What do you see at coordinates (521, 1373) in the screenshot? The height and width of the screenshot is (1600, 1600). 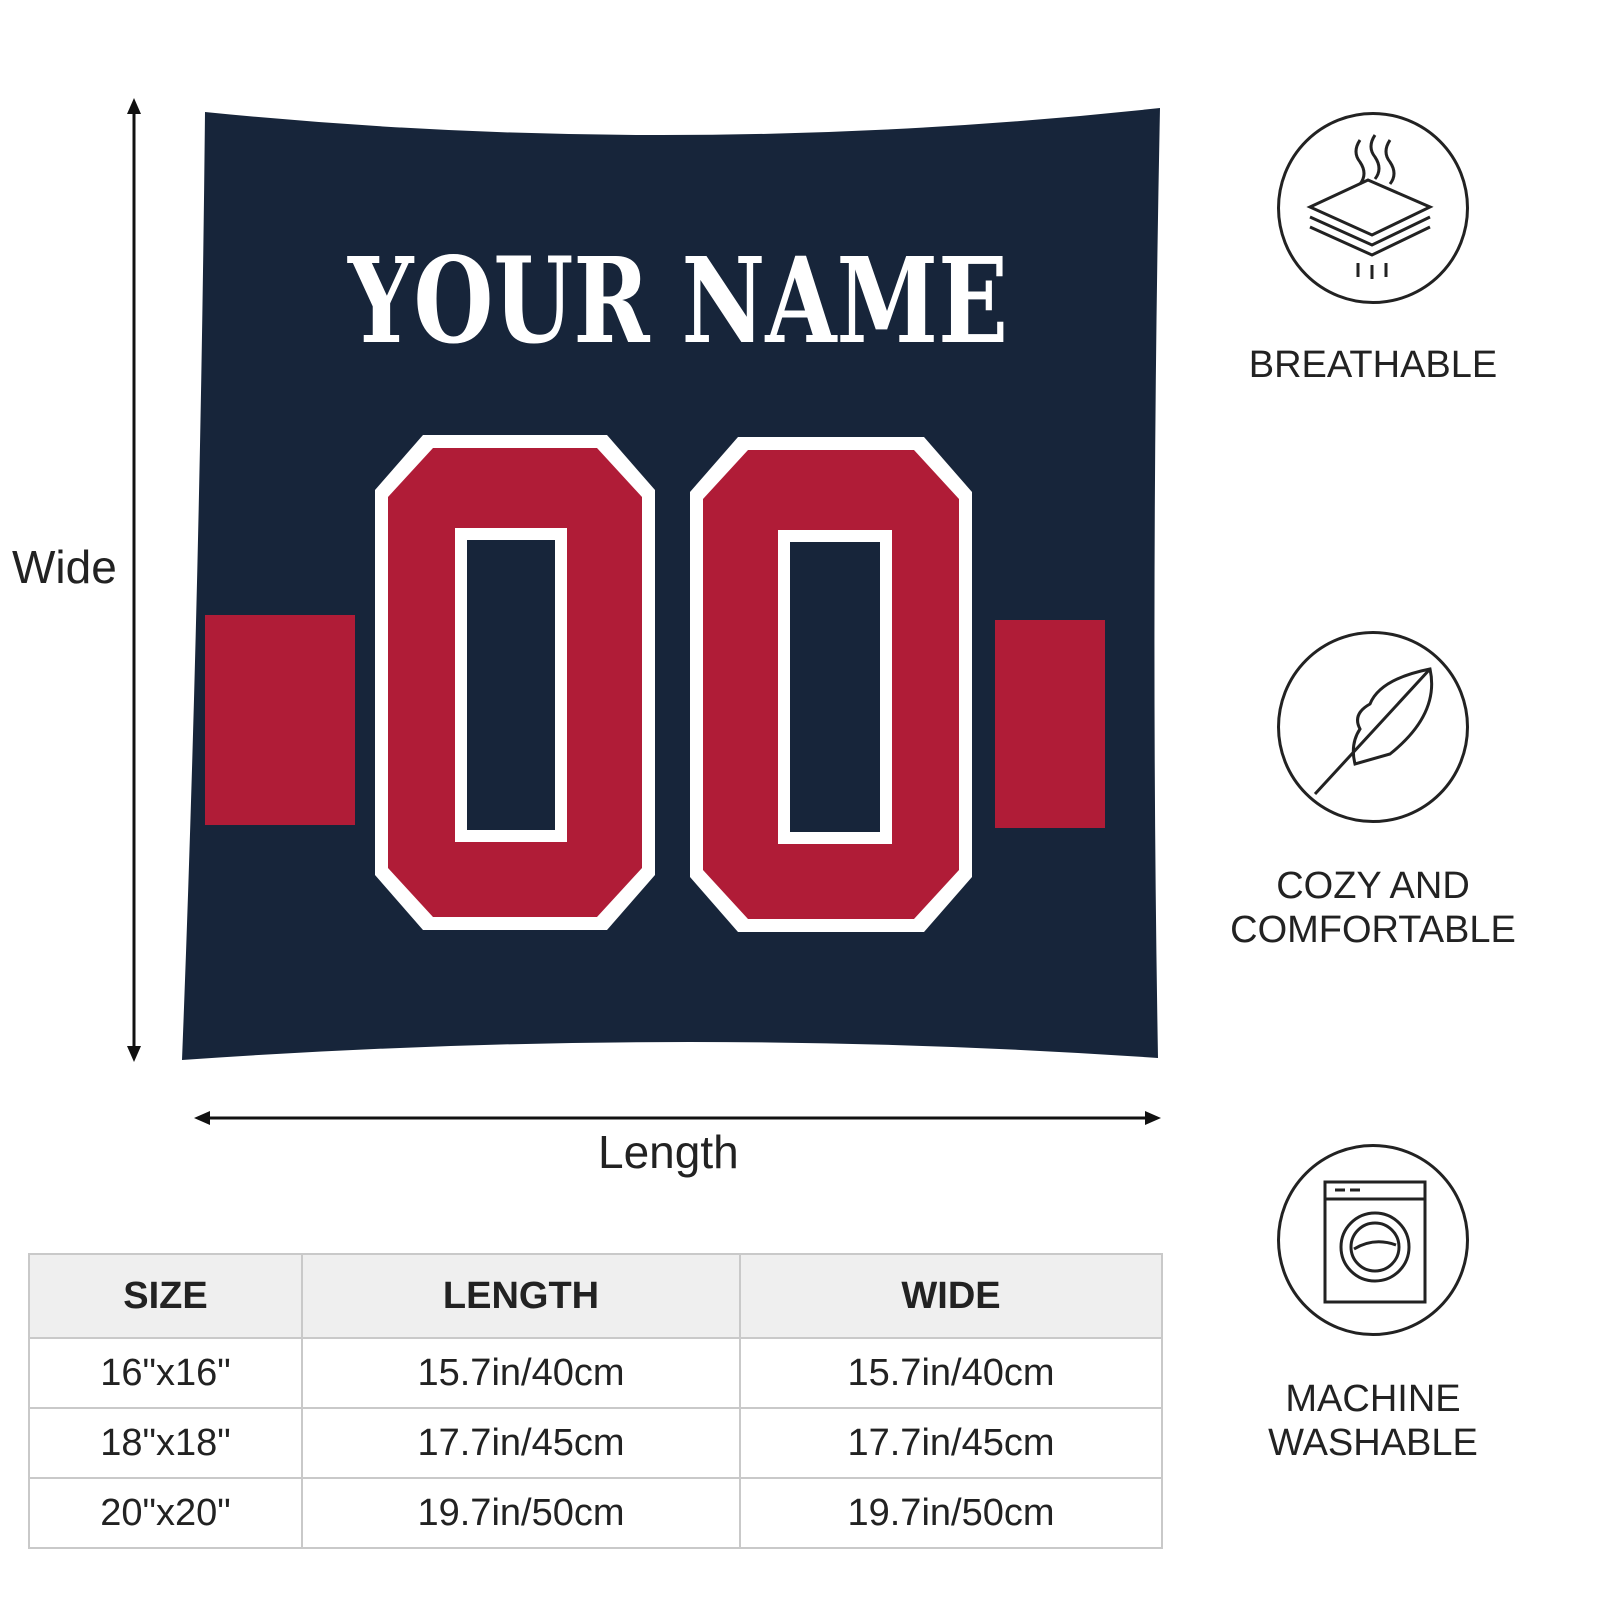 I see `cell-length: 15.7in/40cm` at bounding box center [521, 1373].